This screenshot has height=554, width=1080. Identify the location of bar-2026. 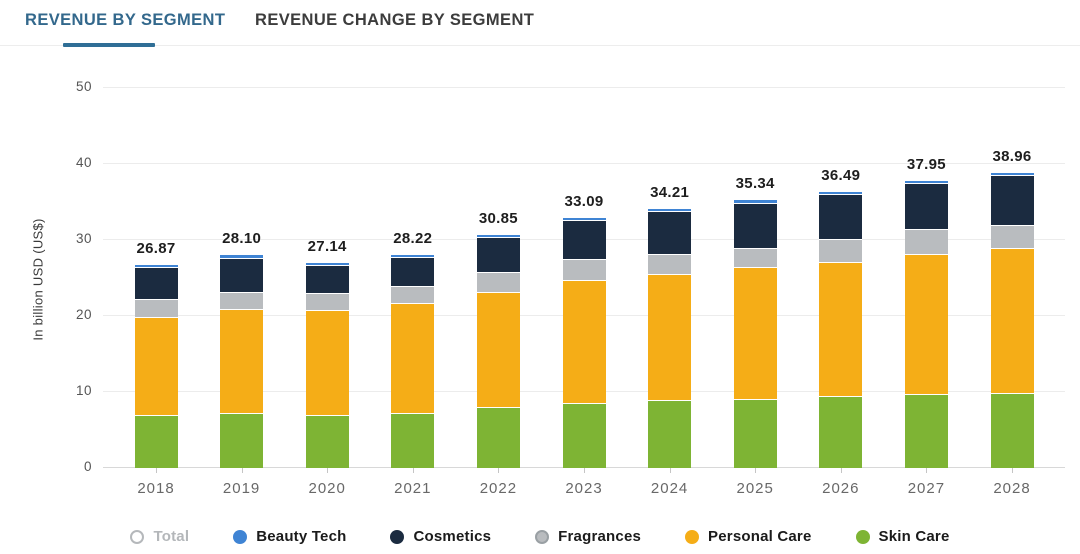
(841, 329).